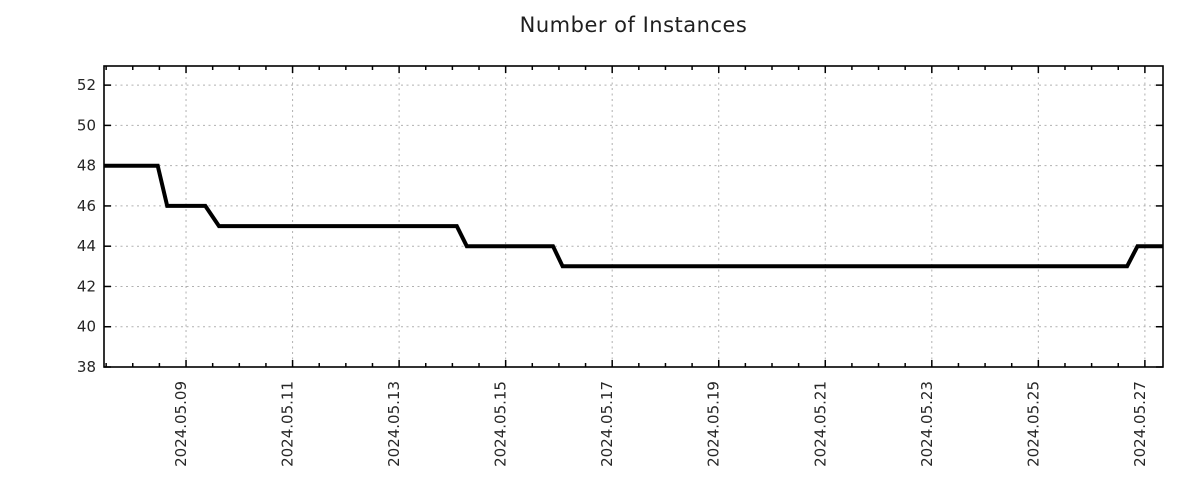 The image size is (1200, 500). Describe the element at coordinates (607, 424) in the screenshot. I see `x-tick-label: 2024.05.17` at that location.